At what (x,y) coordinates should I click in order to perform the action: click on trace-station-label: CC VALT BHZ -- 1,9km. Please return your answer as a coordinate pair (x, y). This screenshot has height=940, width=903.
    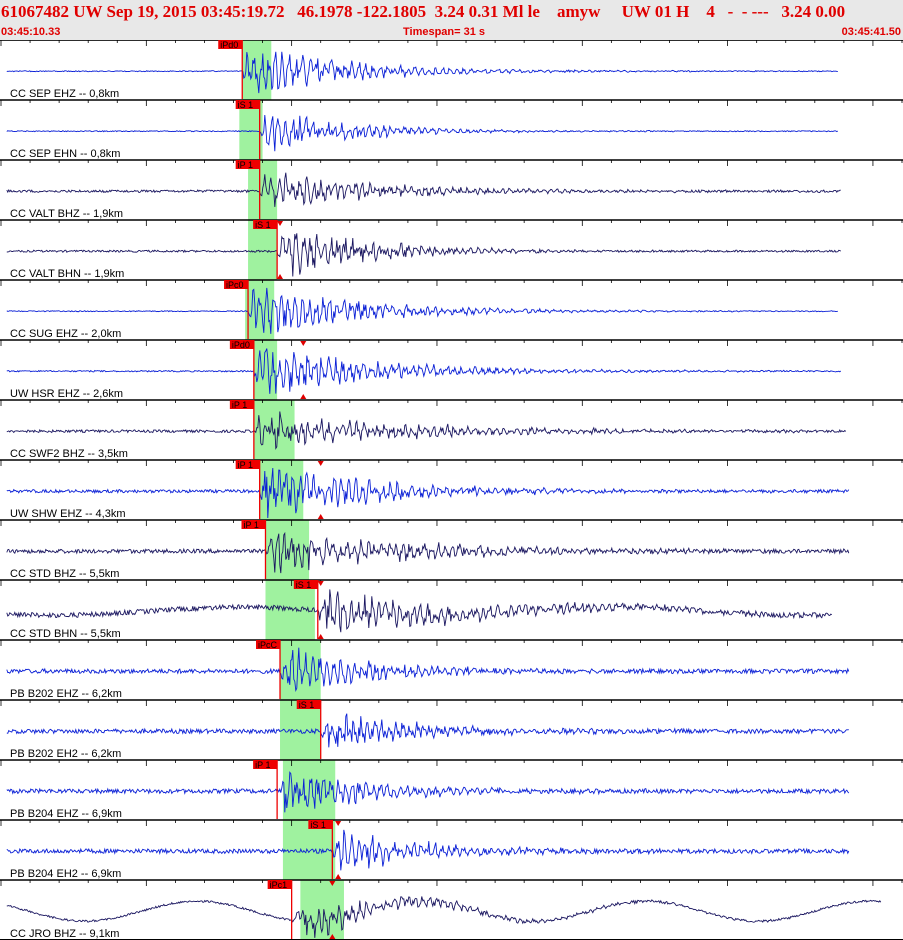
    Looking at the image, I should click on (66, 214).